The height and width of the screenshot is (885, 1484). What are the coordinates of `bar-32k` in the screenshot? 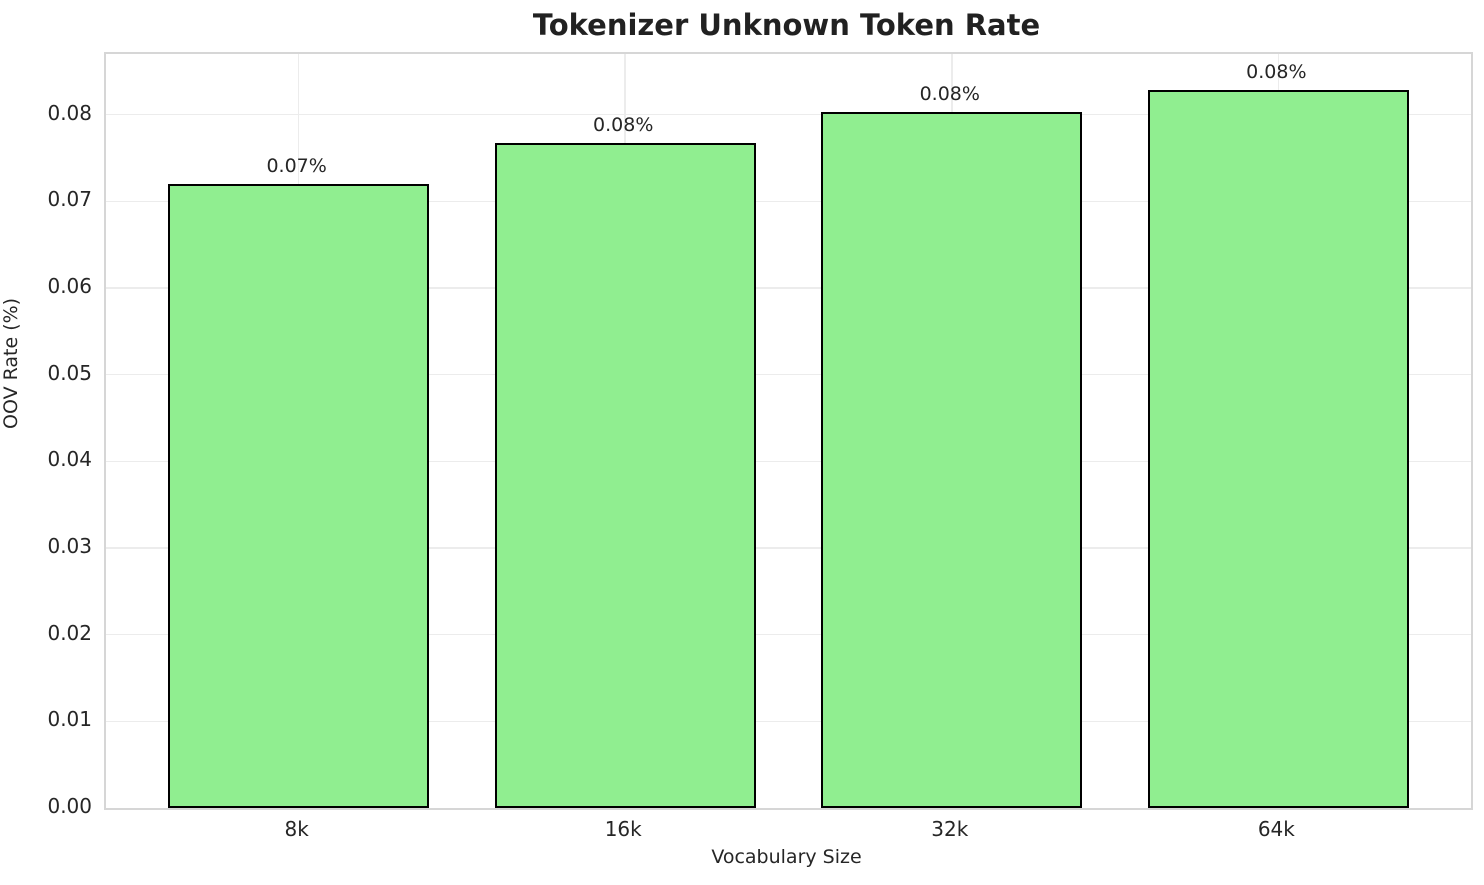 It's located at (952, 460).